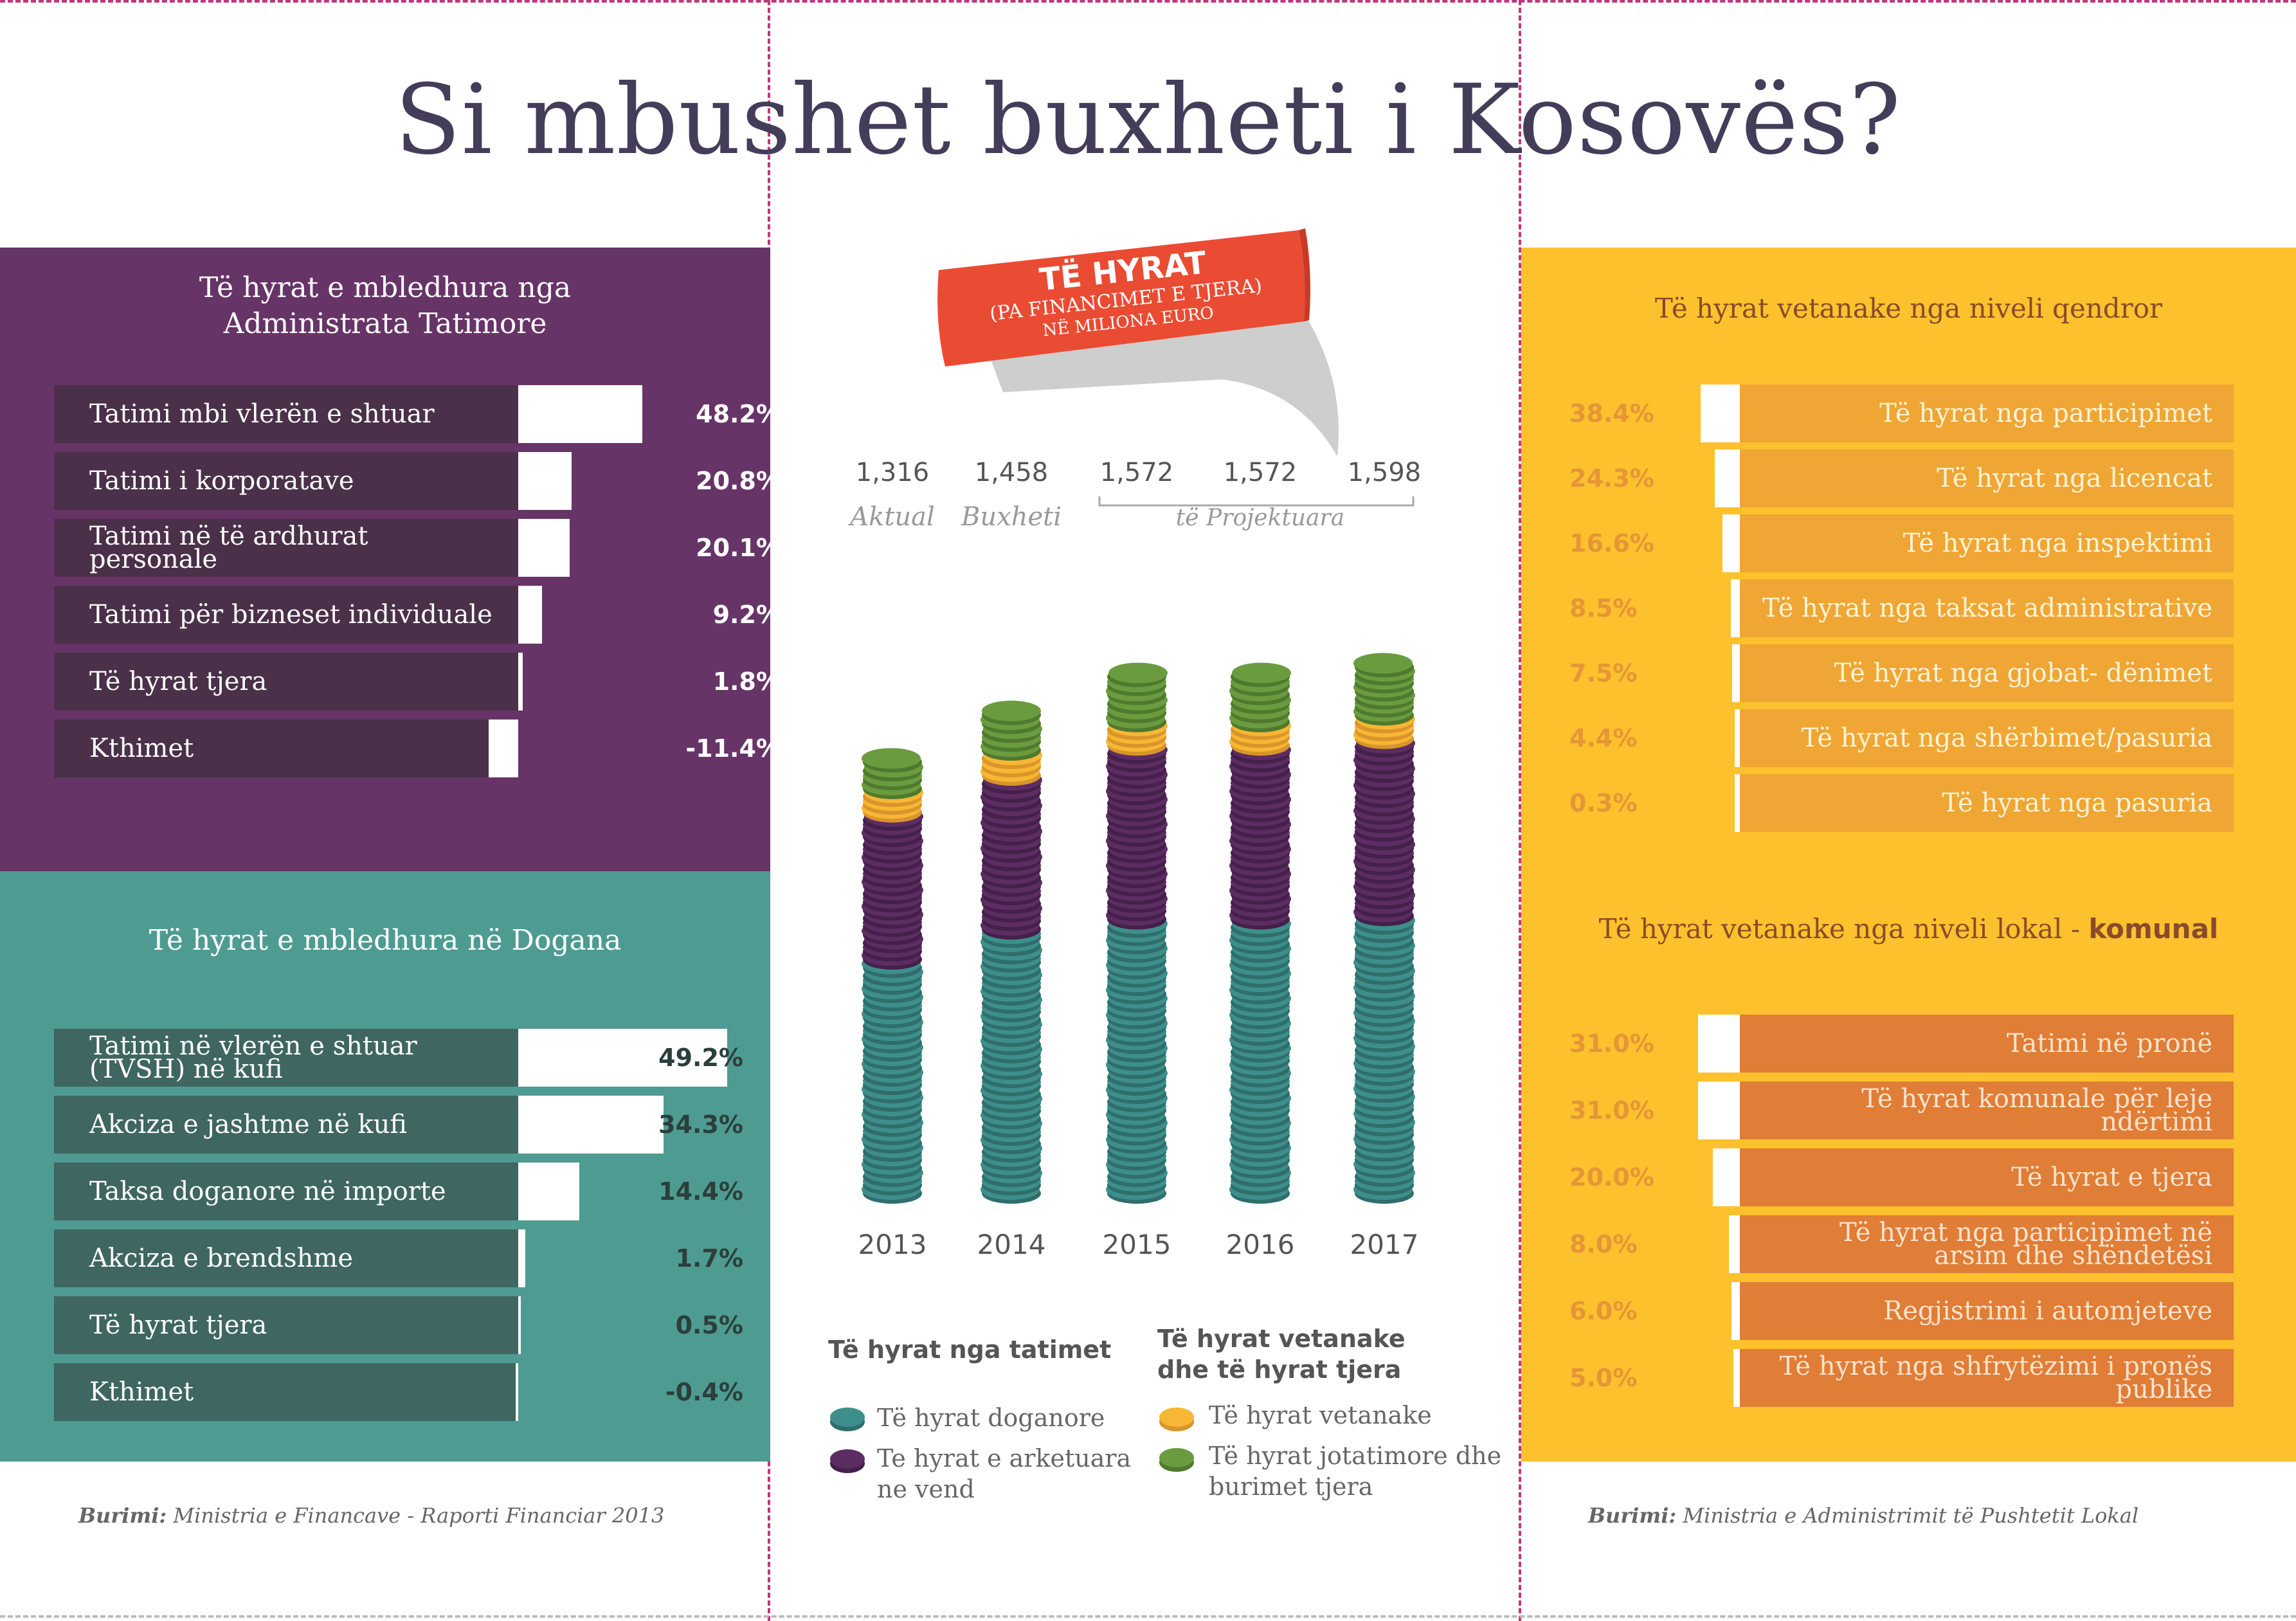 The image size is (2296, 1621). I want to click on legend-heading-own-line2: dhe të hyrat tjera, so click(1279, 1369).